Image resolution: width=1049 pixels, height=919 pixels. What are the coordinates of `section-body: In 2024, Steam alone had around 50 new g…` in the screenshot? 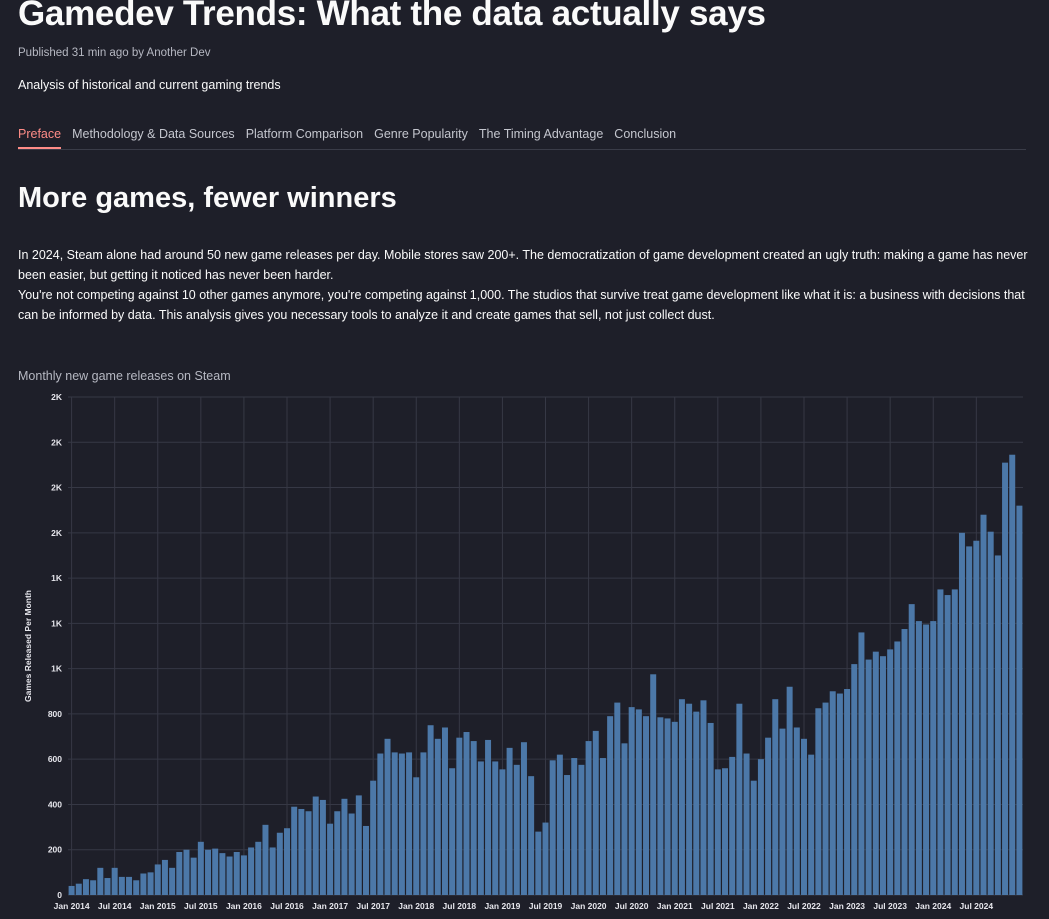 It's located at (525, 285).